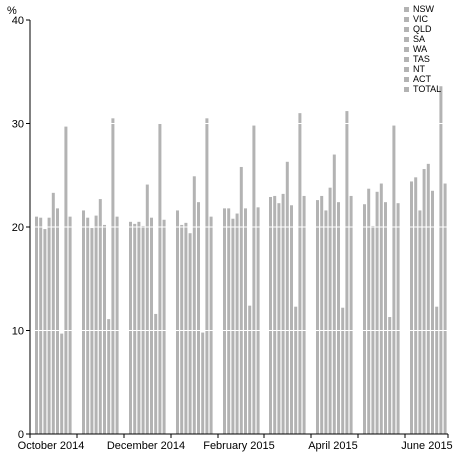 The height and width of the screenshot is (454, 454). Describe the element at coordinates (18, 125) in the screenshot. I see `y-tick-label: 30` at that location.